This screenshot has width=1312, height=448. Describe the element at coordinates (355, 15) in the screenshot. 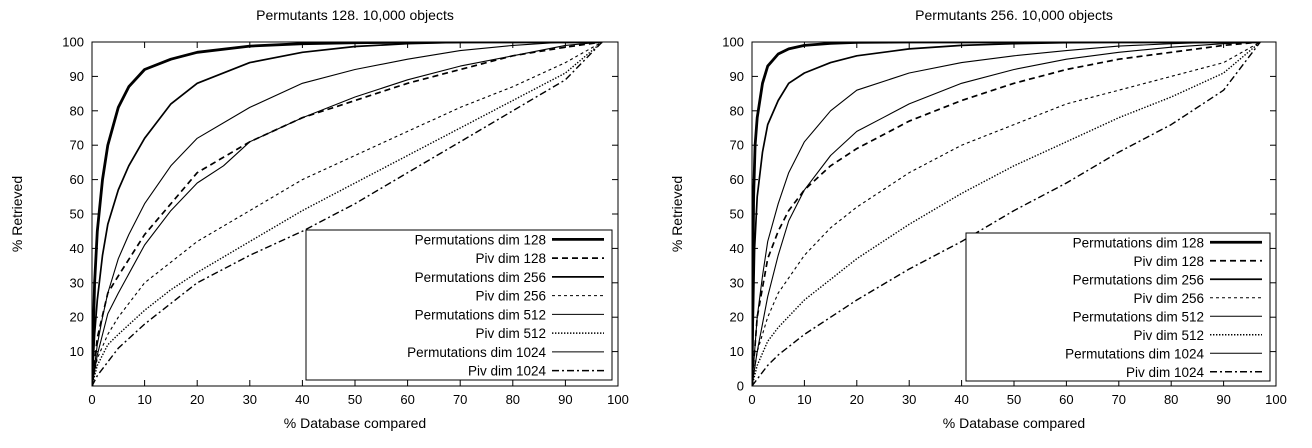

I see `chart-title: Permutants 128. 10,000 objects` at that location.